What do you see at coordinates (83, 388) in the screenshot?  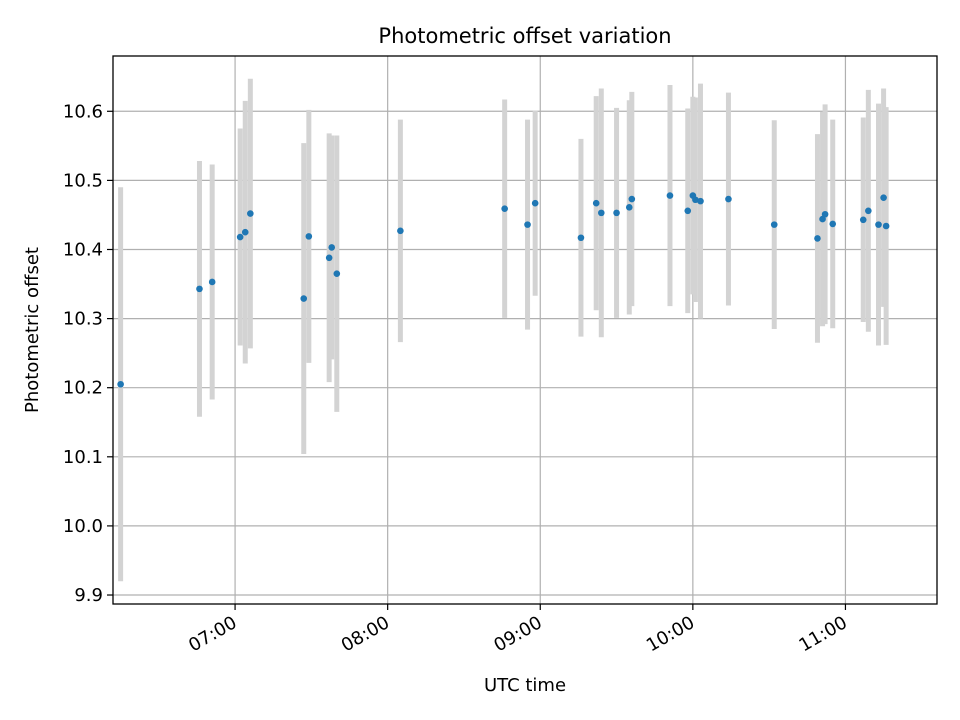 I see `y-tick-label: 10.2` at bounding box center [83, 388].